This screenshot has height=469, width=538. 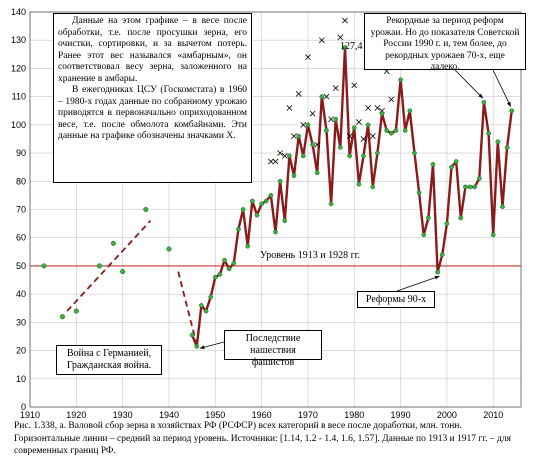 I want to click on x-tick-label: 1950, so click(x=215, y=415).